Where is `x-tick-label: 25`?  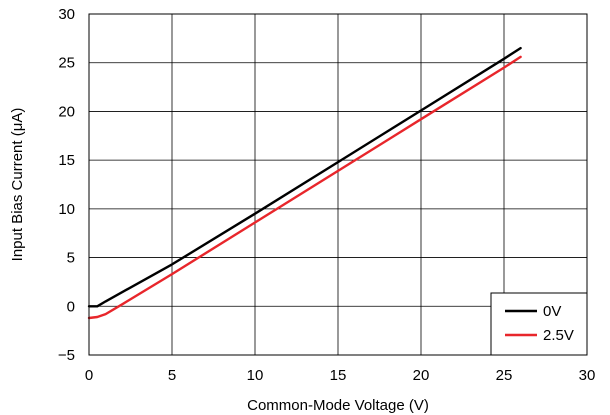 x-tick-label: 25 is located at coordinates (504, 375).